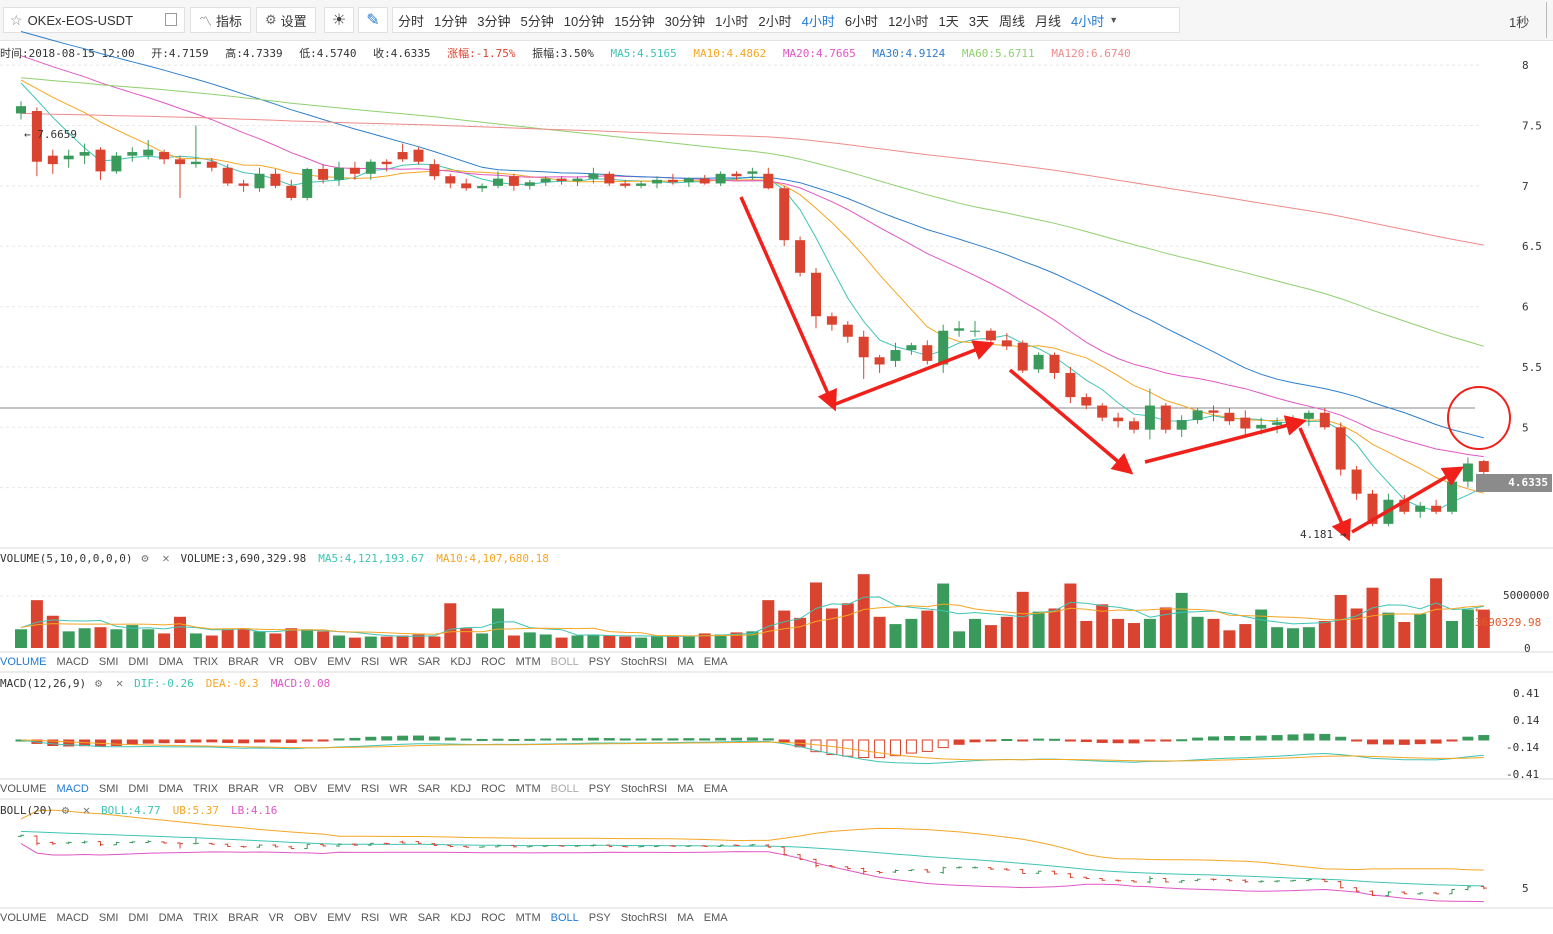  I want to click on period-0: 分时, so click(411, 21).